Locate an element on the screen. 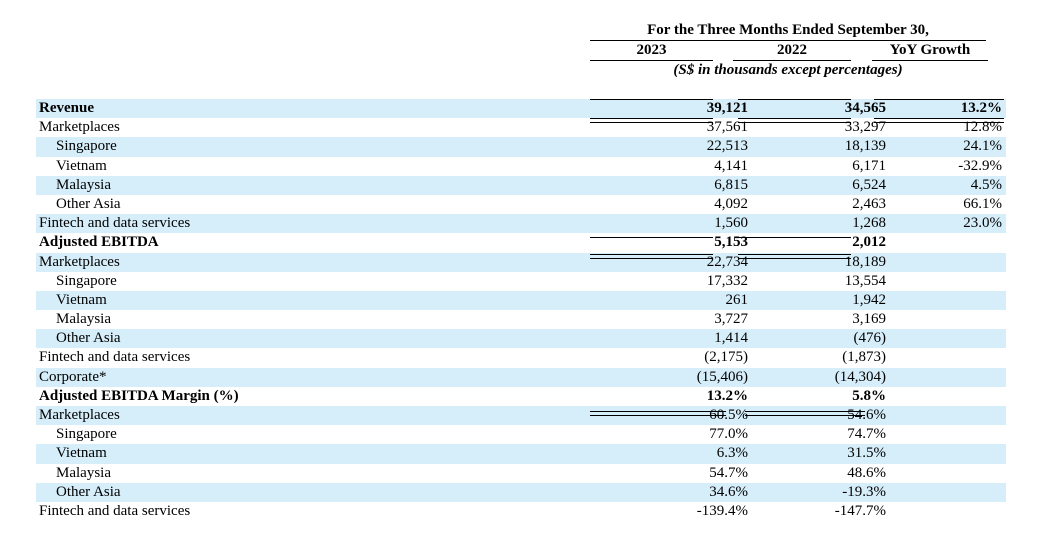 The width and height of the screenshot is (1053, 543). value-2023: 261 is located at coordinates (737, 299).